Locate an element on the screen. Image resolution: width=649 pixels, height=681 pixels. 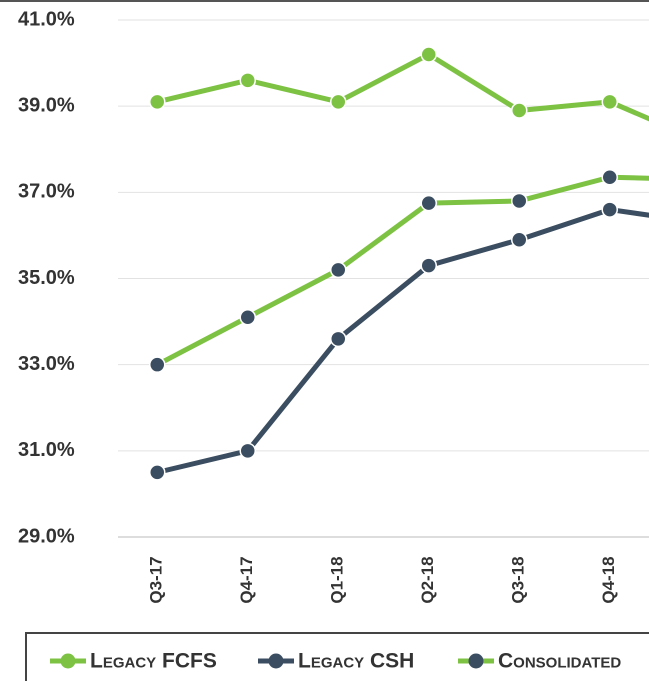
y-tick-label: 35.0% is located at coordinates (46, 278).